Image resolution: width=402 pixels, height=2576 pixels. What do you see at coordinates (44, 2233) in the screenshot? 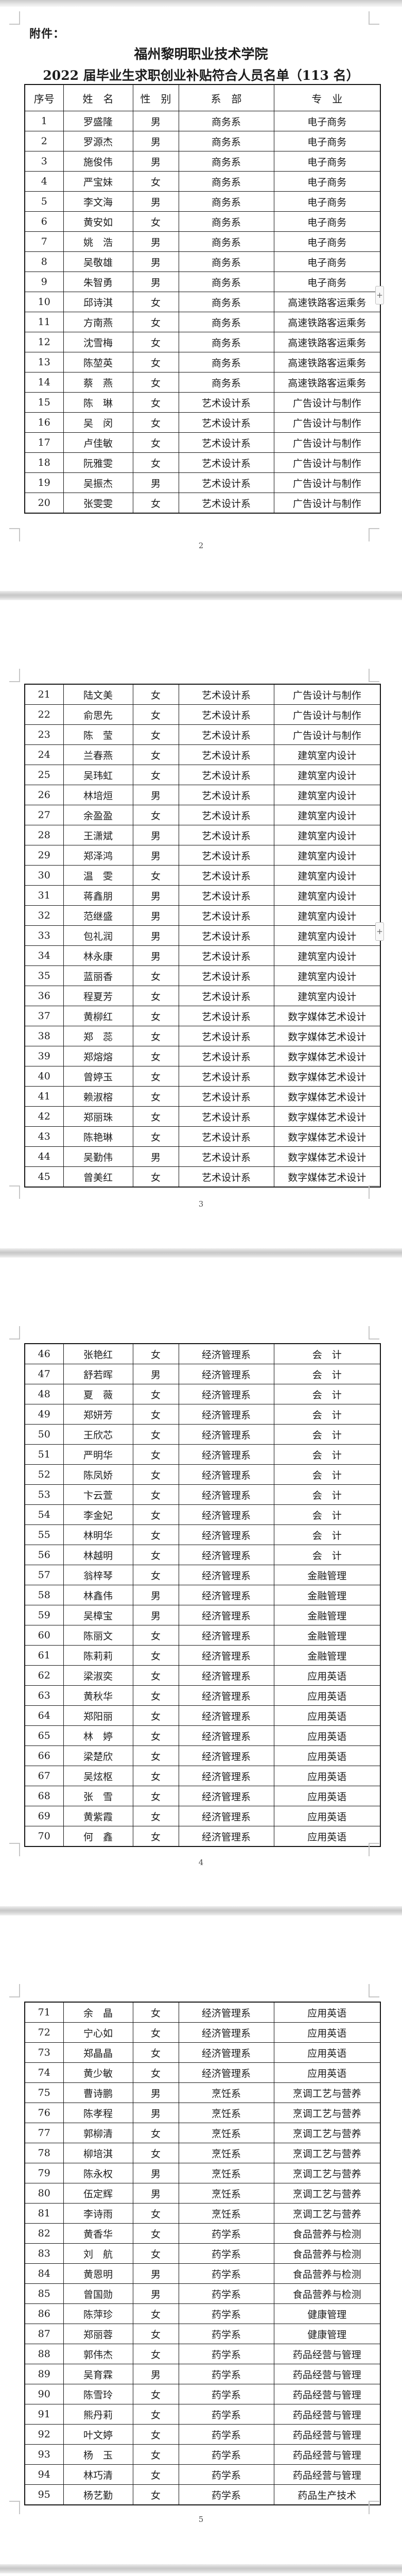
I see `serial-cell: 82` at bounding box center [44, 2233].